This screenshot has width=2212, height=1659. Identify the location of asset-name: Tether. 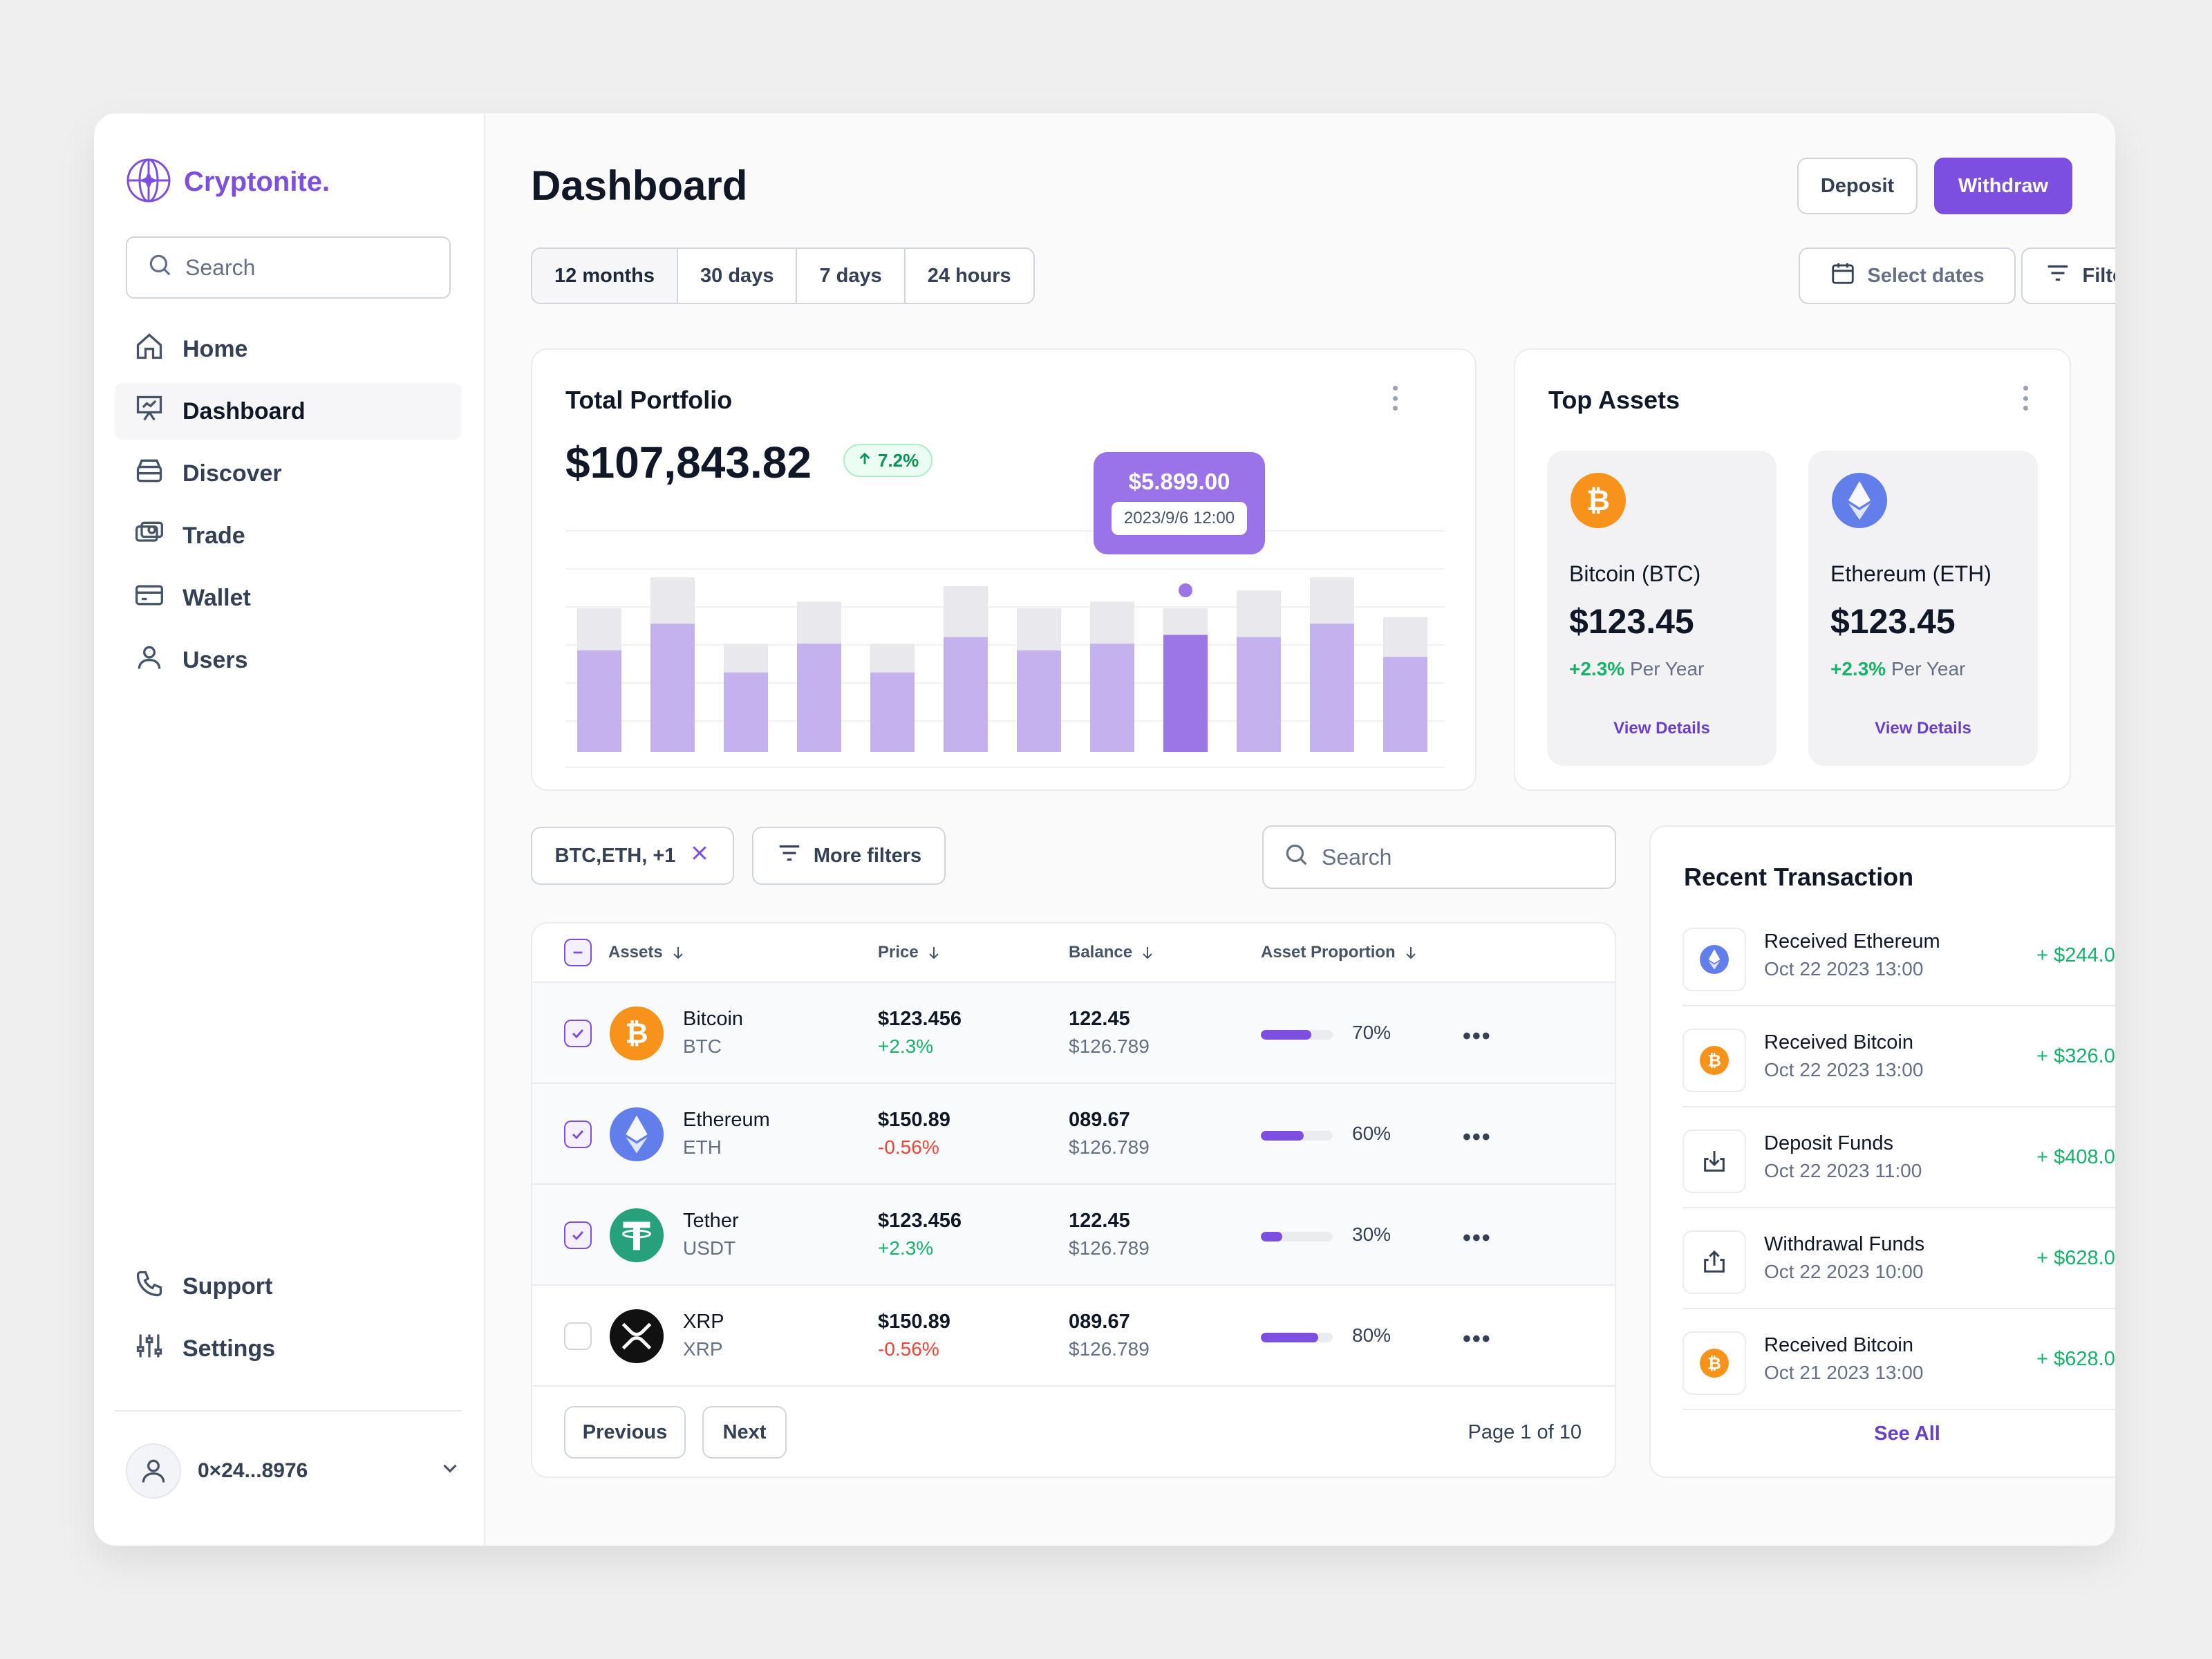
(711, 1221).